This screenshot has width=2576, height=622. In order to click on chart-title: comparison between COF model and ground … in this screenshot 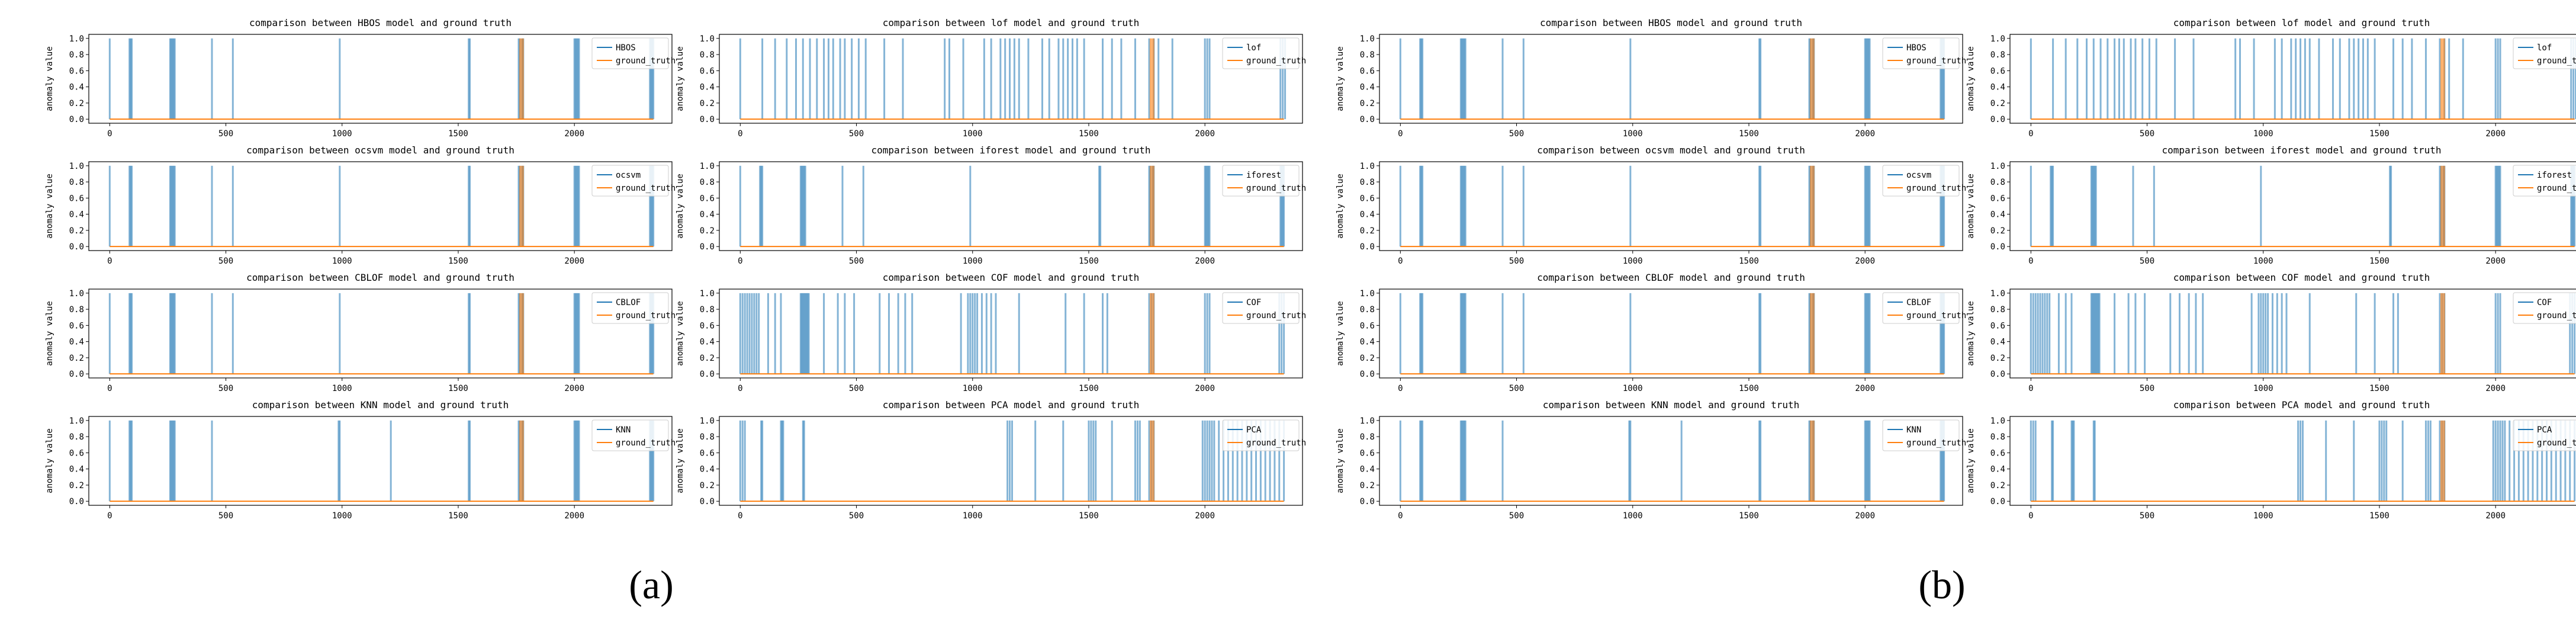, I will do `click(1011, 277)`.